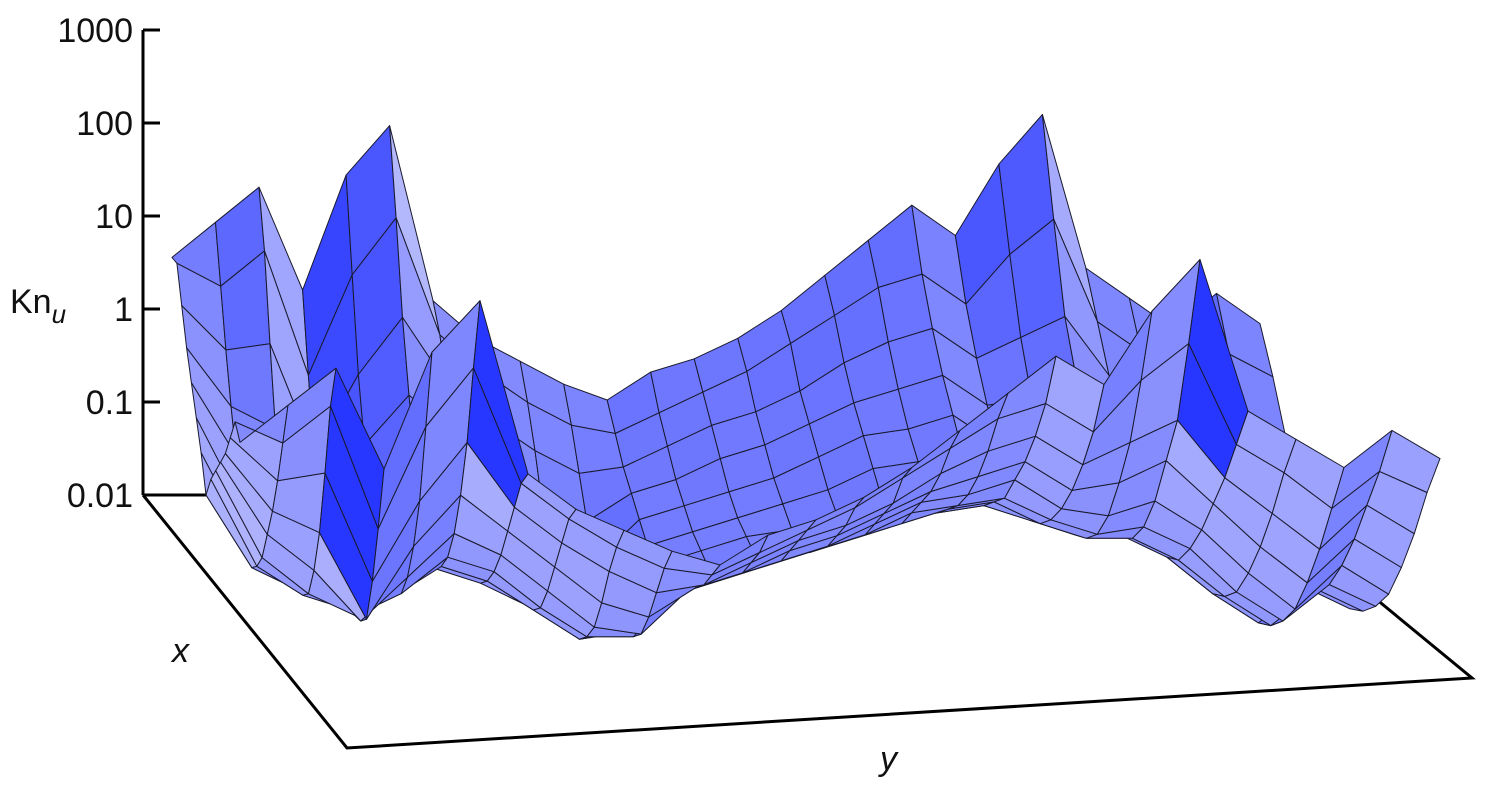 This screenshot has width=1500, height=785. What do you see at coordinates (59, 314) in the screenshot?
I see `z-axis-label-subscript: u` at bounding box center [59, 314].